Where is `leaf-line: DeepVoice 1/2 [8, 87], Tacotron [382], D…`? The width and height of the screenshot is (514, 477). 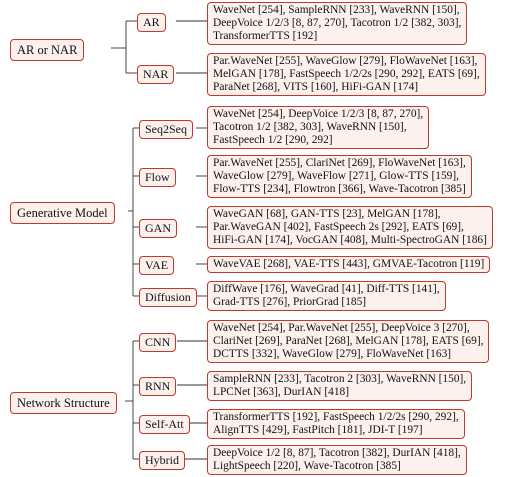
leaf-line: DeepVoice 1/2 [8, 87], Tacotron [382], D… is located at coordinates (337, 453).